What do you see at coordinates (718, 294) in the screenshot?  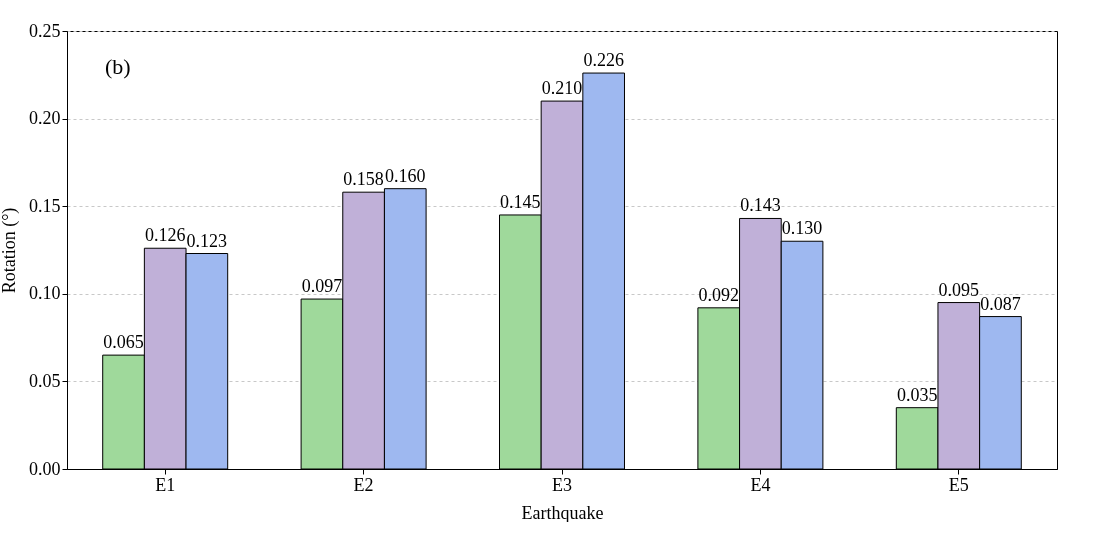 I see `data-label: 0.092` at bounding box center [718, 294].